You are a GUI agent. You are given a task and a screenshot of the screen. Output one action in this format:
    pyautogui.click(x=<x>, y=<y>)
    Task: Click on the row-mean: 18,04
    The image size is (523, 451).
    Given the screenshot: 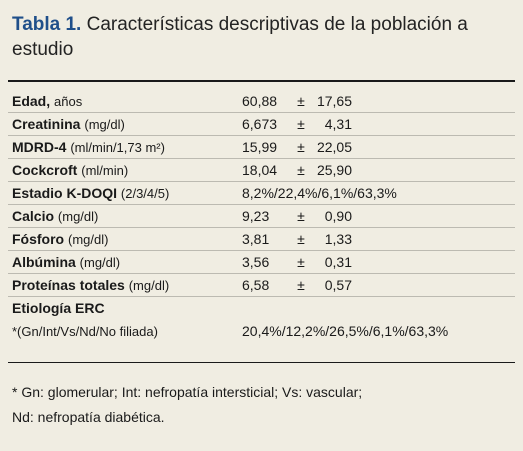 What is the action you would take?
    pyautogui.click(x=260, y=170)
    